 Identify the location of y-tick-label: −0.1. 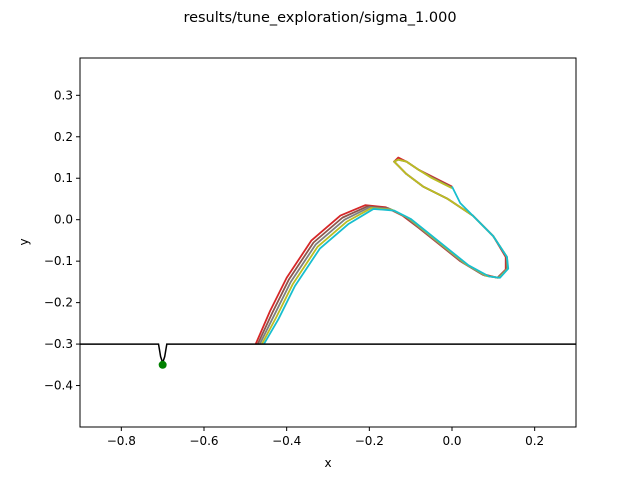
(58, 261).